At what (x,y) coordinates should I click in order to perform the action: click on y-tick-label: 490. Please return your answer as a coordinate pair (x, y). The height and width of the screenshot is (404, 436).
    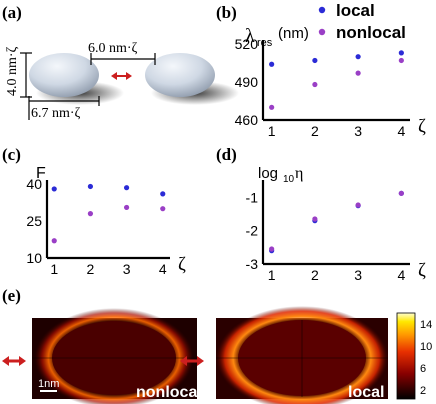
    Looking at the image, I should click on (247, 82).